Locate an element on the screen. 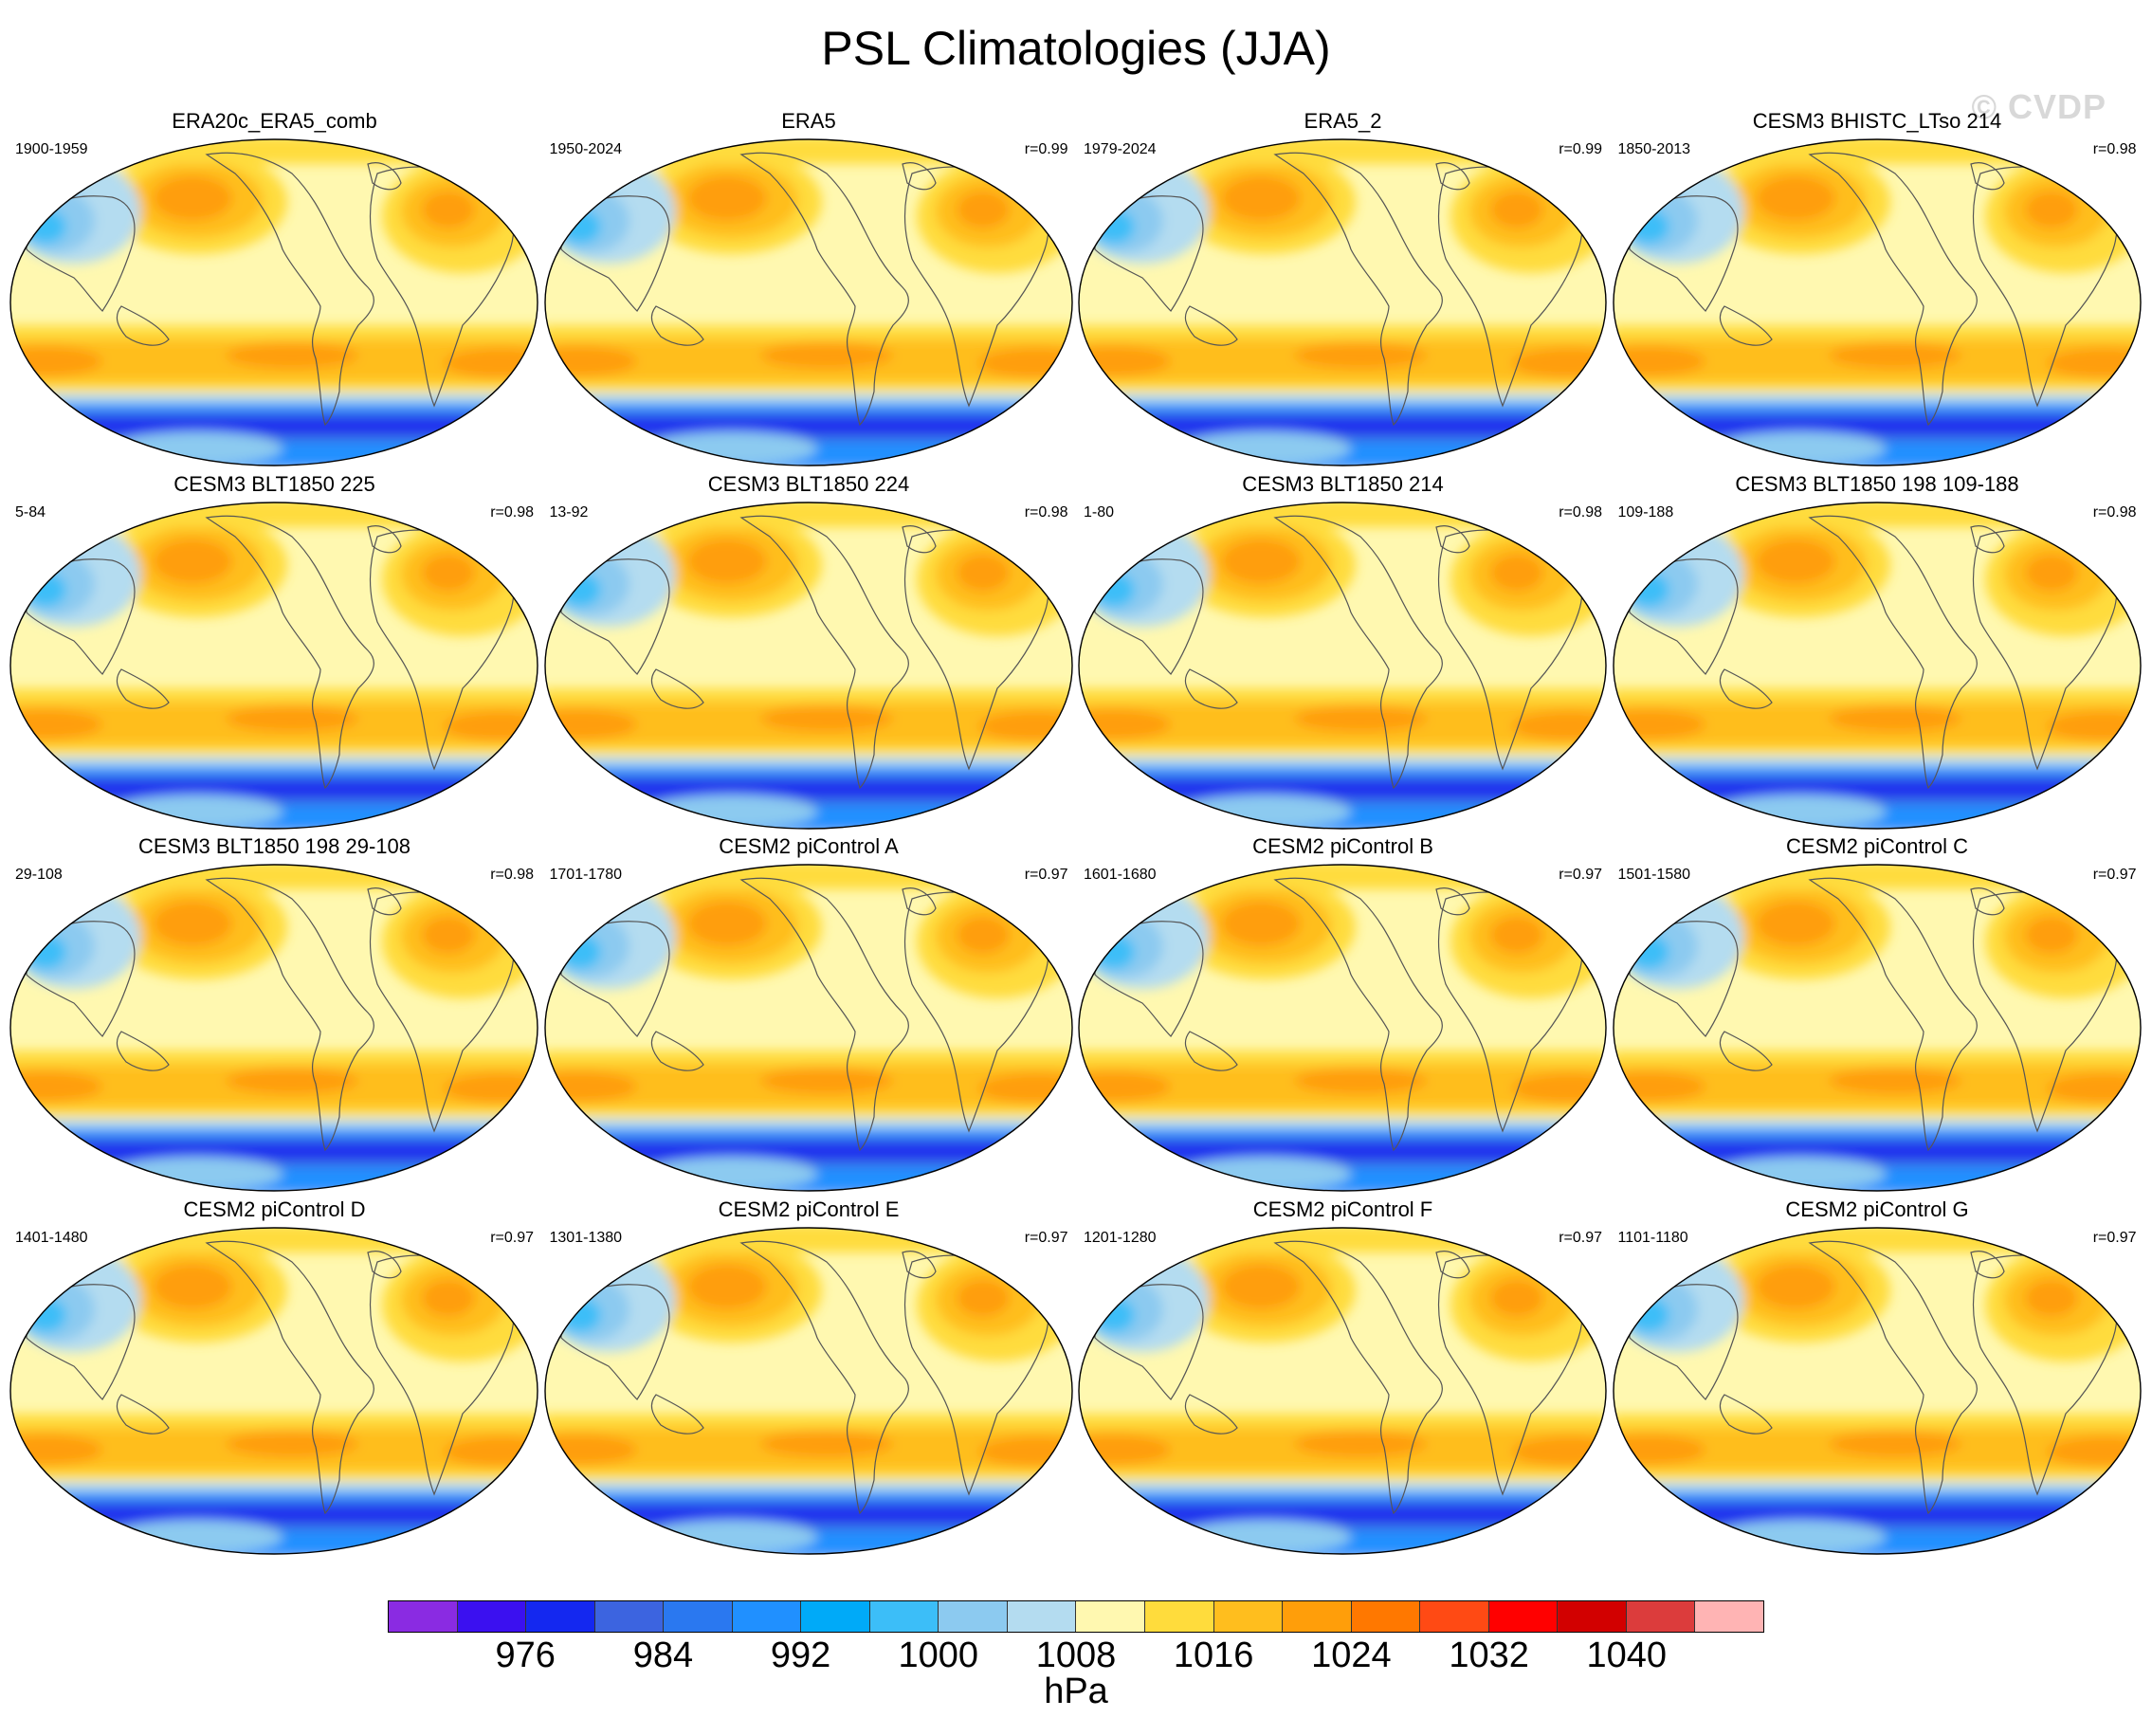 The width and height of the screenshot is (2152, 1736). colorbar-label: 1016 is located at coordinates (1213, 1655).